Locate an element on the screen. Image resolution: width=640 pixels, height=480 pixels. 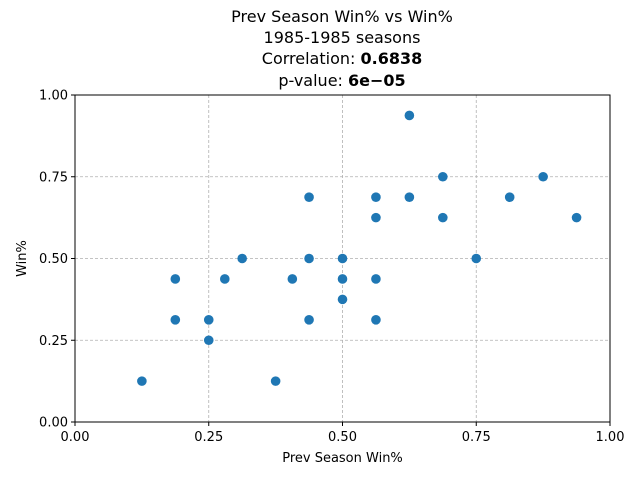
x-tick-label: 0.75 is located at coordinates (476, 437).